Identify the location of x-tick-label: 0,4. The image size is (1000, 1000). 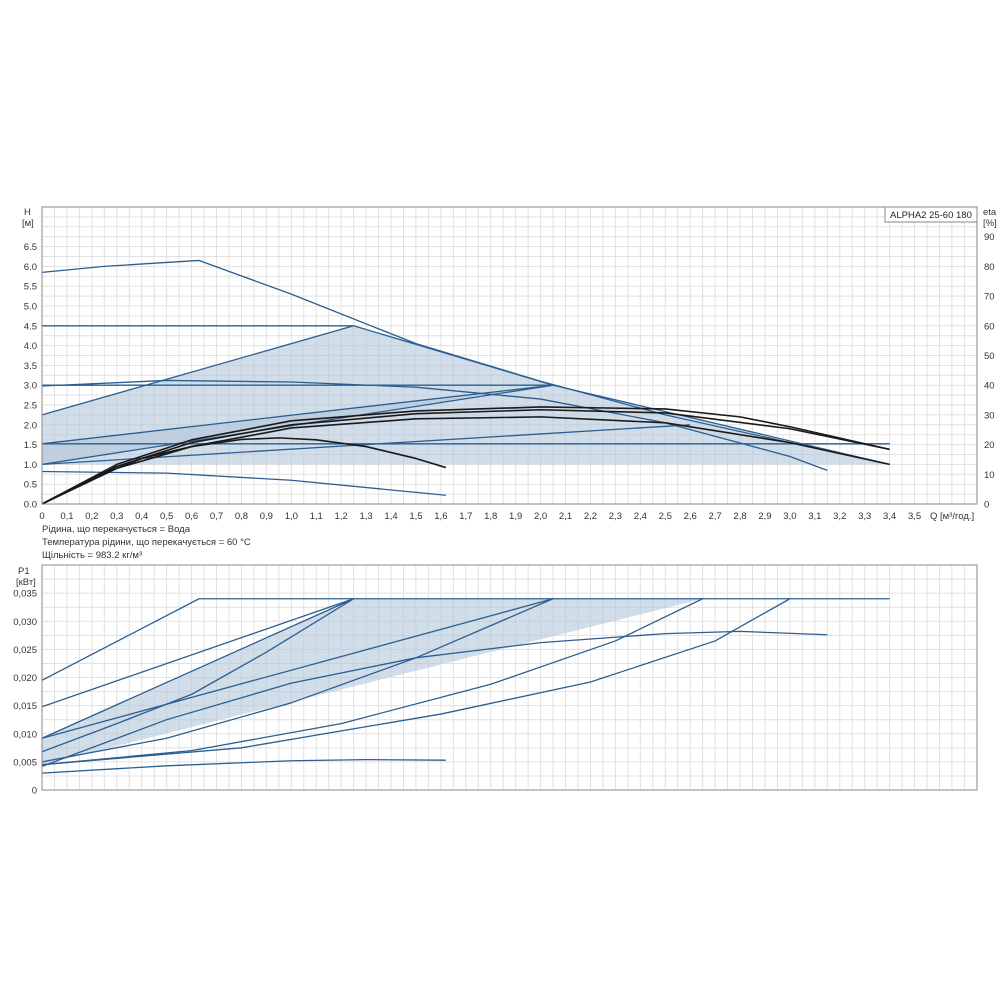
(141, 516).